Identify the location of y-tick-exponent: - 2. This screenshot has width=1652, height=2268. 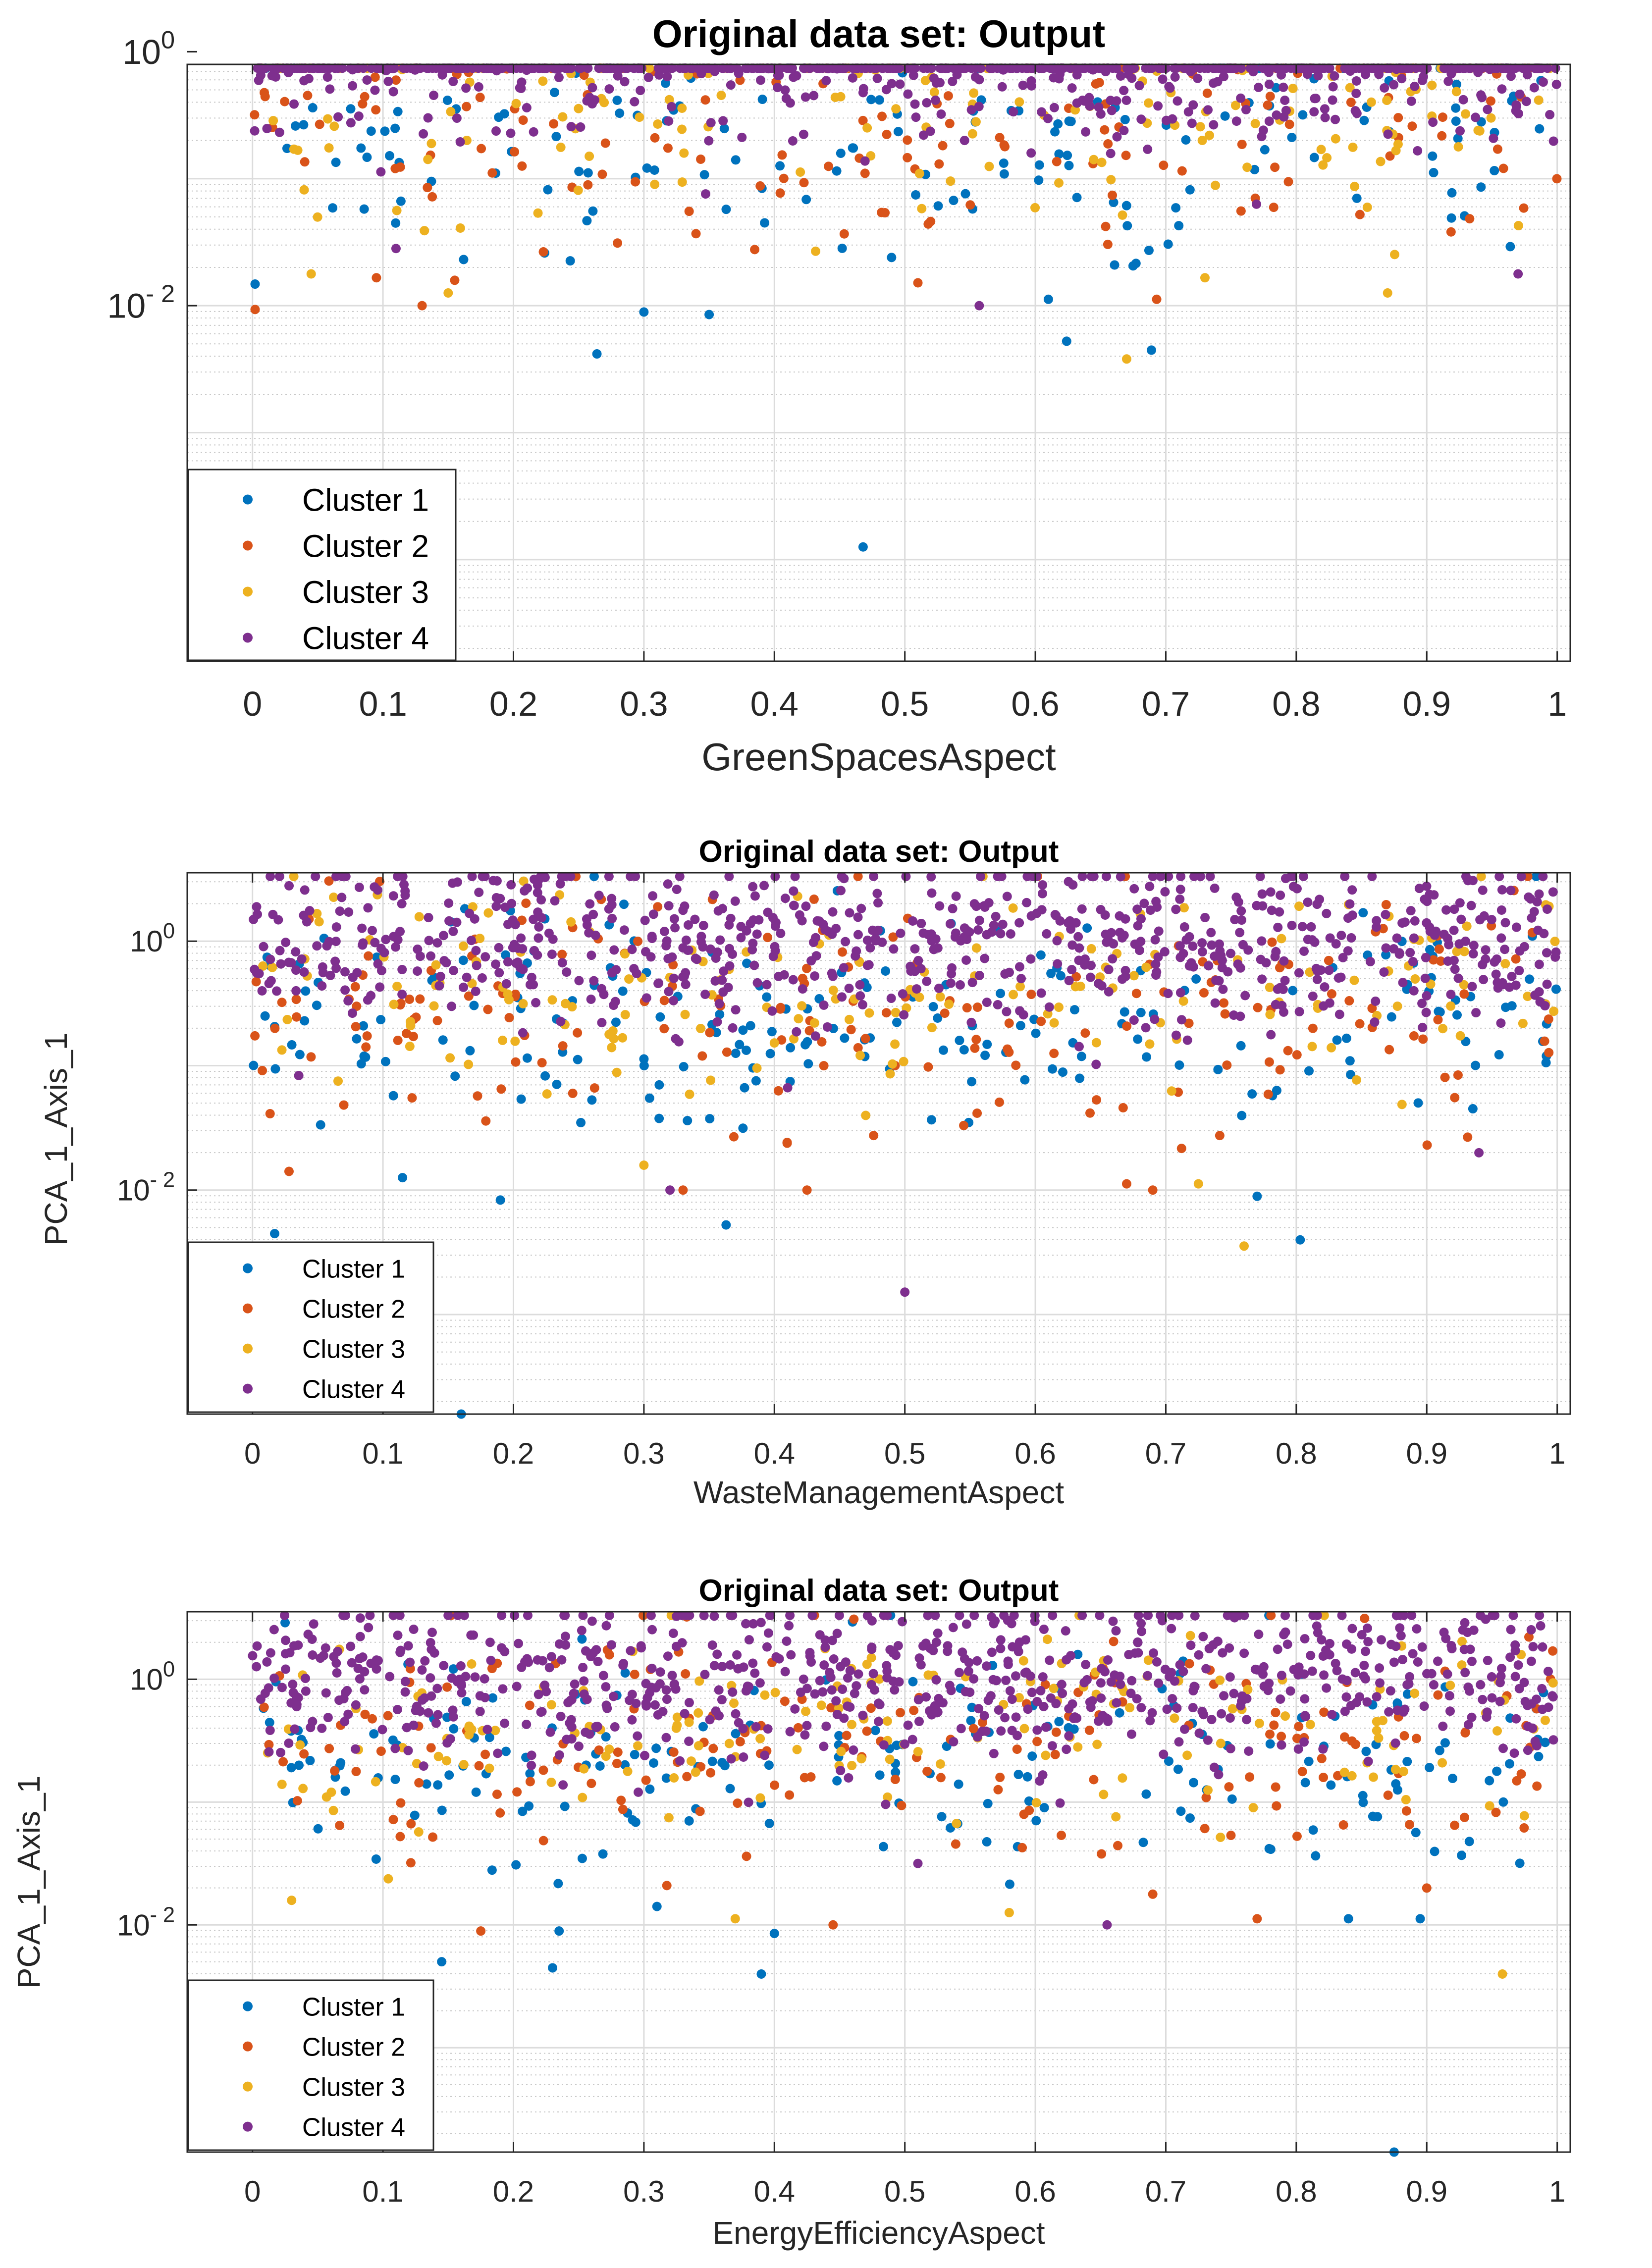
(160, 293).